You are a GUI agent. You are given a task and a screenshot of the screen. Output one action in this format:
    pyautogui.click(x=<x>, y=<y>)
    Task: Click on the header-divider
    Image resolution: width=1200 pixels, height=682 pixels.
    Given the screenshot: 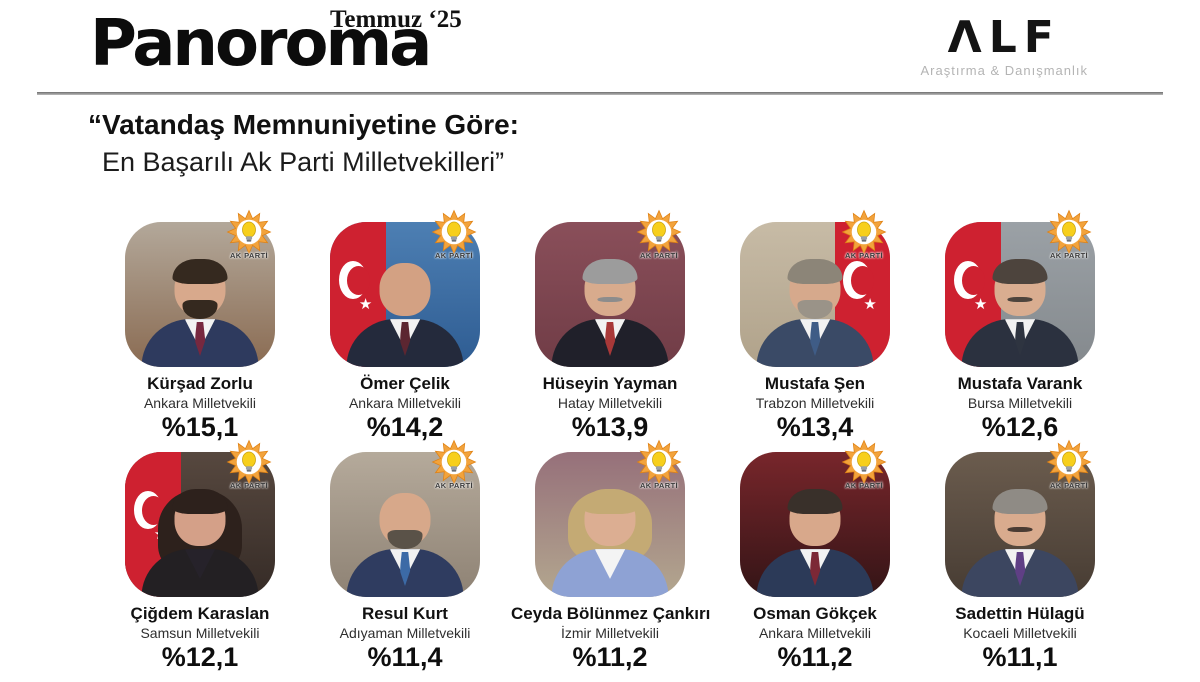 What is the action you would take?
    pyautogui.click(x=600, y=93)
    